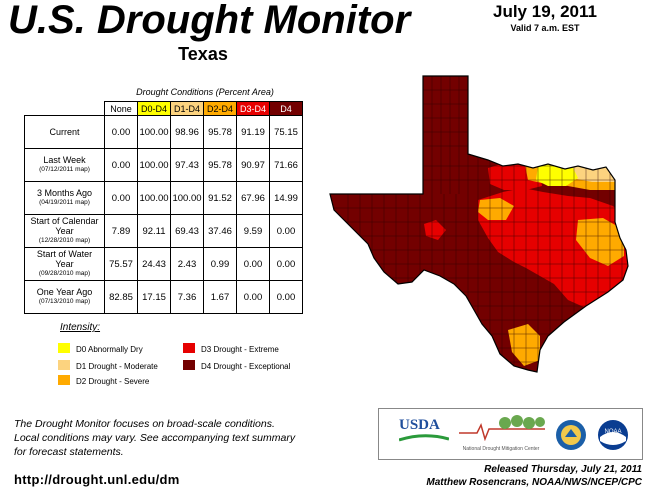 The height and width of the screenshot is (498, 670). What do you see at coordinates (154, 231) in the screenshot?
I see `table-cell: 92.11` at bounding box center [154, 231].